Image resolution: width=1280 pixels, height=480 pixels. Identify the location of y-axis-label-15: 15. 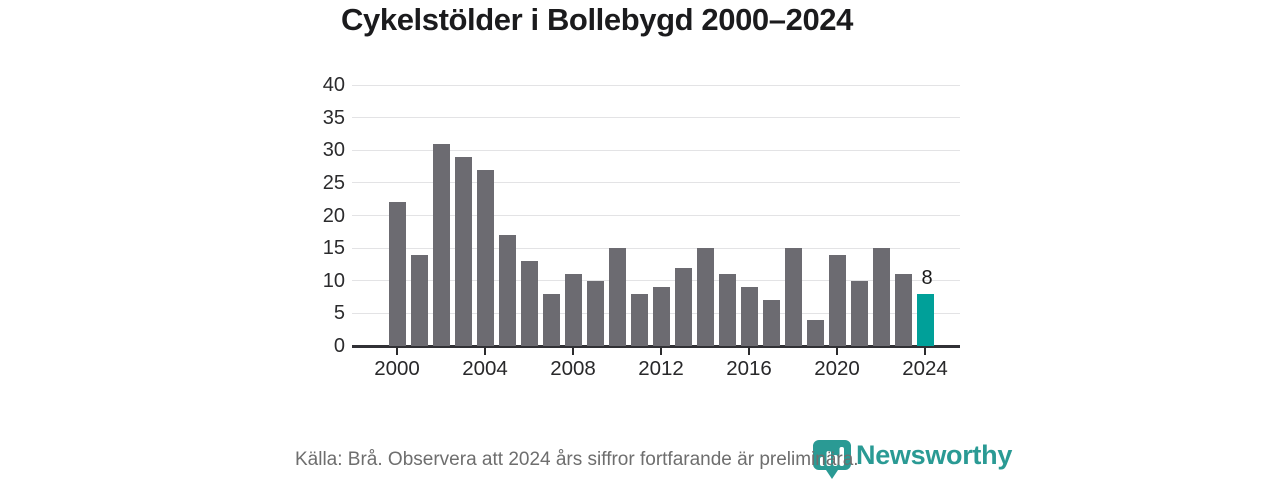
(333, 248).